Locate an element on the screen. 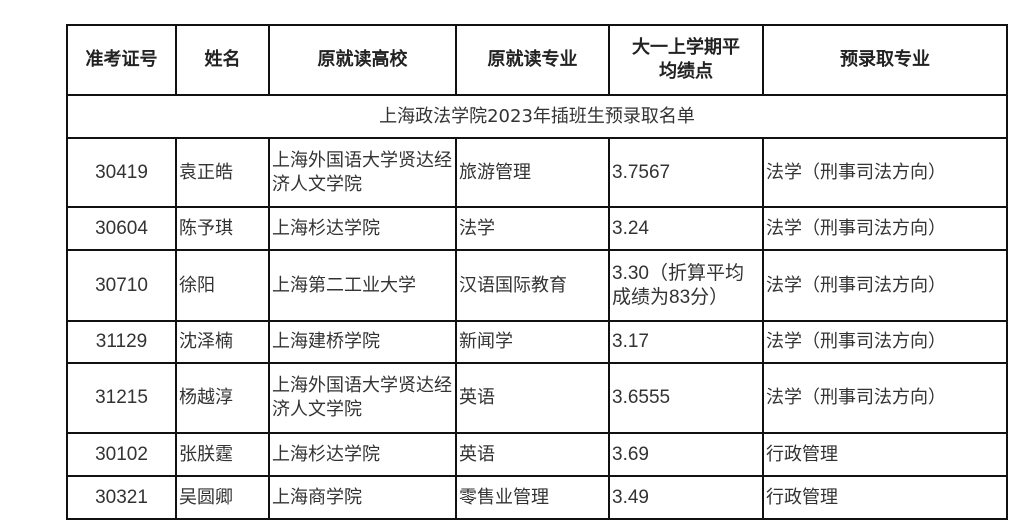 The image size is (1024, 520). cell-name: 吴圆卿 is located at coordinates (222, 497).